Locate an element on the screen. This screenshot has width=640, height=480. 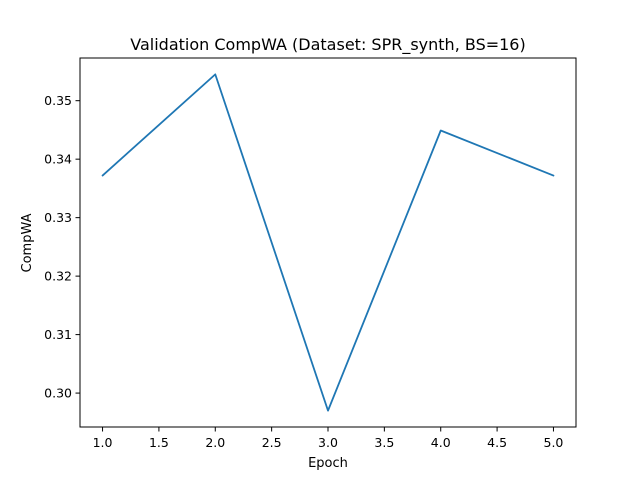
x-axis-ticks: 1.0 1.5 2.0 2.5 3.0 3.5 4.0 4.5 5.0 is located at coordinates (328, 438).